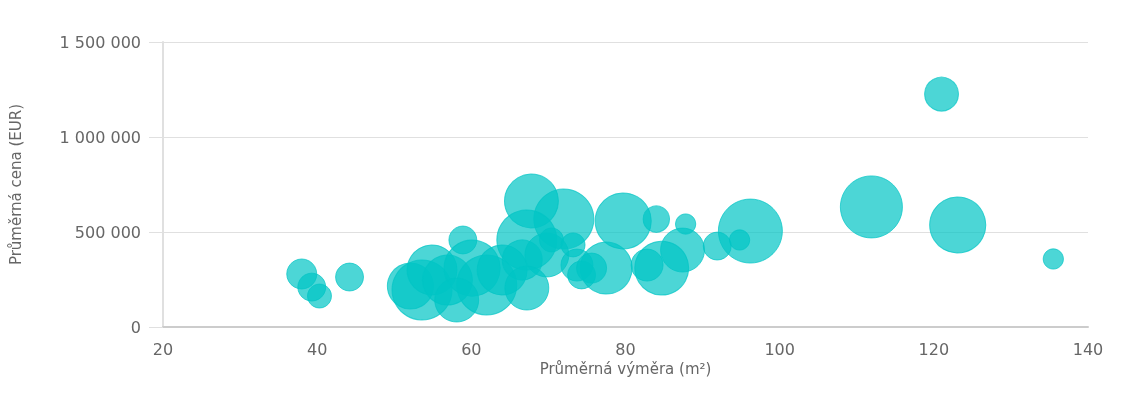 The height and width of the screenshot is (400, 1132). I want to click on x-tick-label: 40, so click(317, 349).